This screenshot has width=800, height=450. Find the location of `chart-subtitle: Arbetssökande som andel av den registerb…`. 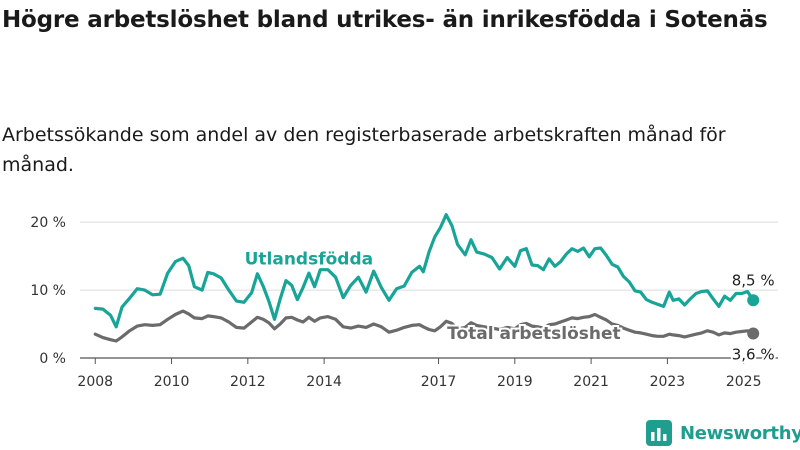

chart-subtitle: Arbetssökande som andel av den registerb… is located at coordinates (364, 150).